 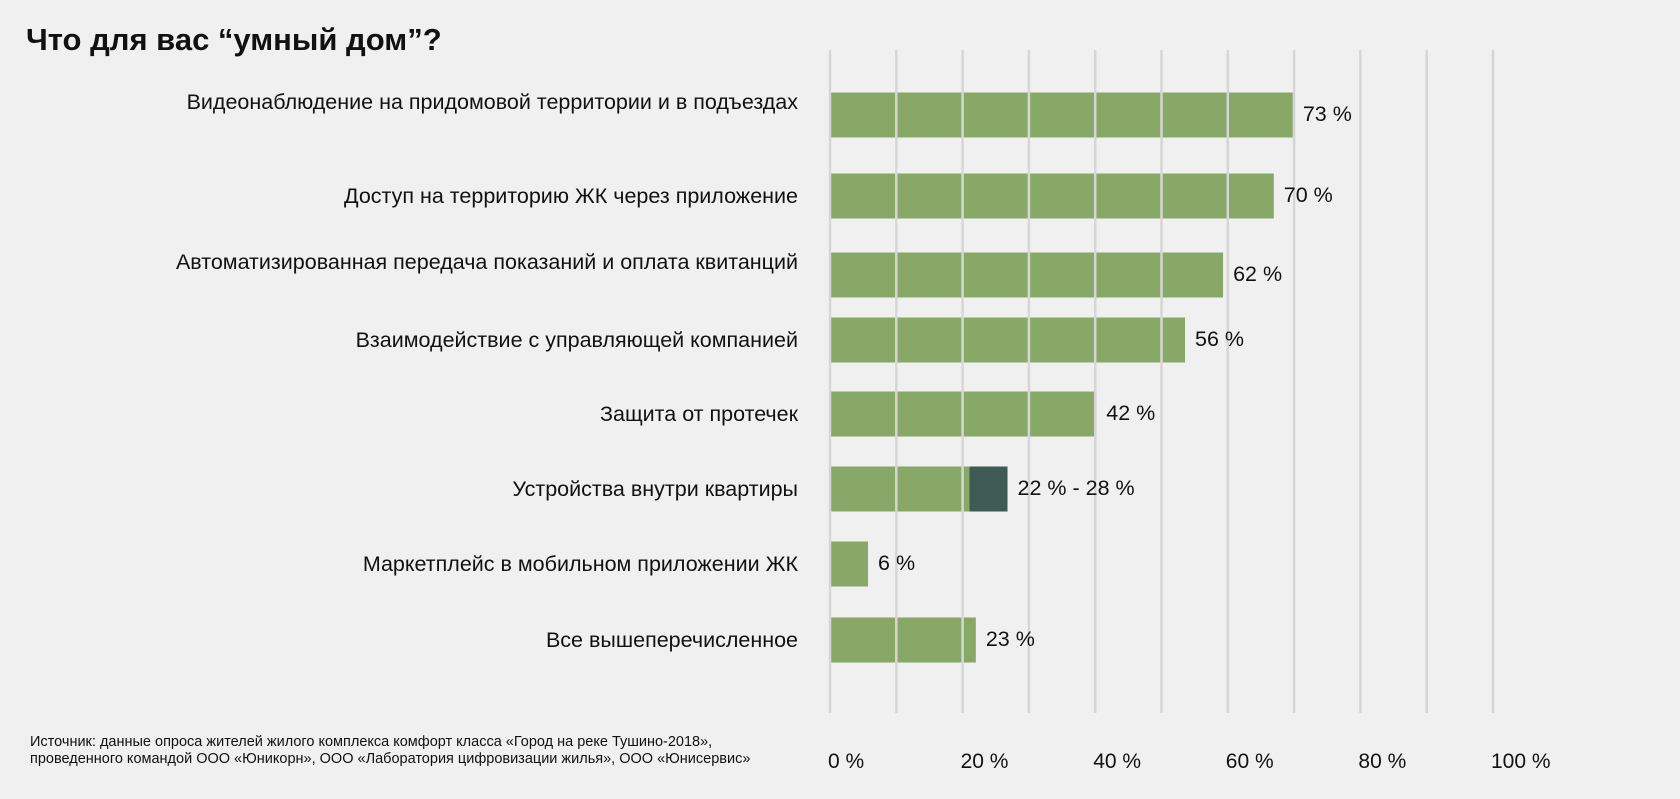 I want to click on data-label: 23 %, so click(x=1010, y=639).